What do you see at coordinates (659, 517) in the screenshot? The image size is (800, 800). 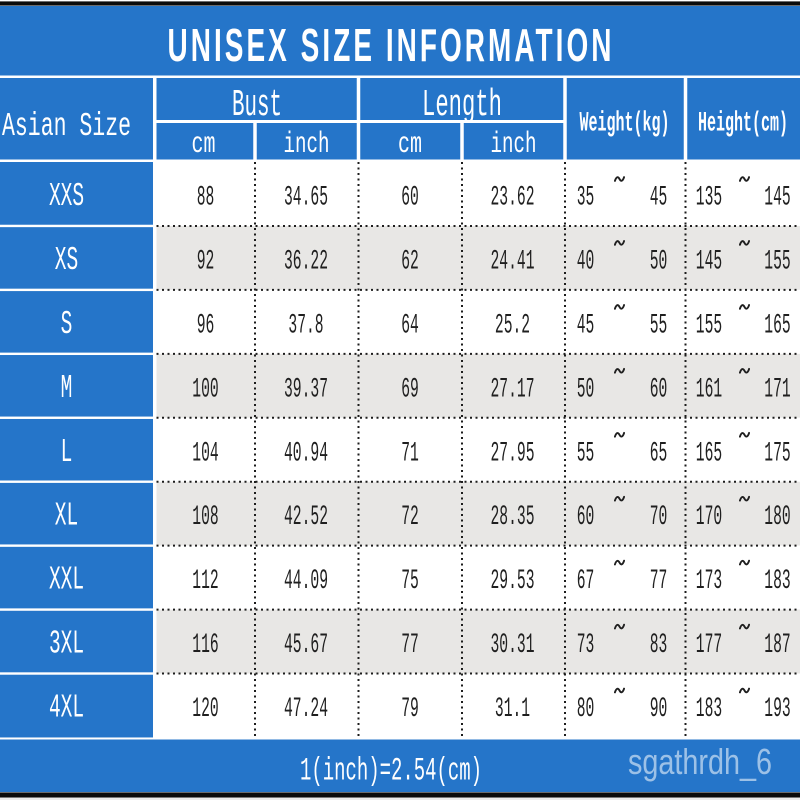 I see `svg-text: 70` at bounding box center [659, 517].